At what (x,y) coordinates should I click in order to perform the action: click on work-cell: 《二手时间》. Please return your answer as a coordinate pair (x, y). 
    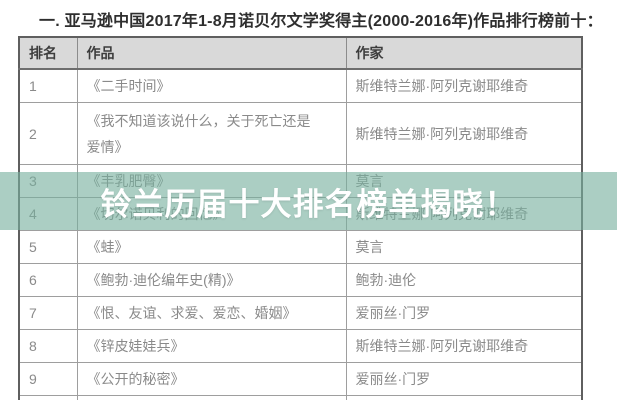
    Looking at the image, I should click on (211, 85).